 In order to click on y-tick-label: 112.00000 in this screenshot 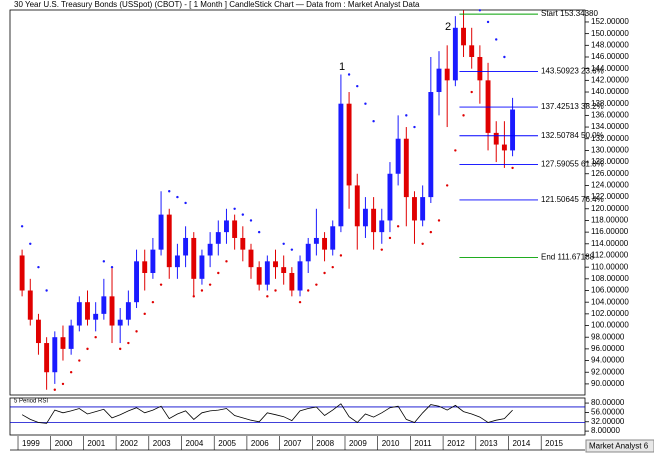, I will do `click(610, 255)`.